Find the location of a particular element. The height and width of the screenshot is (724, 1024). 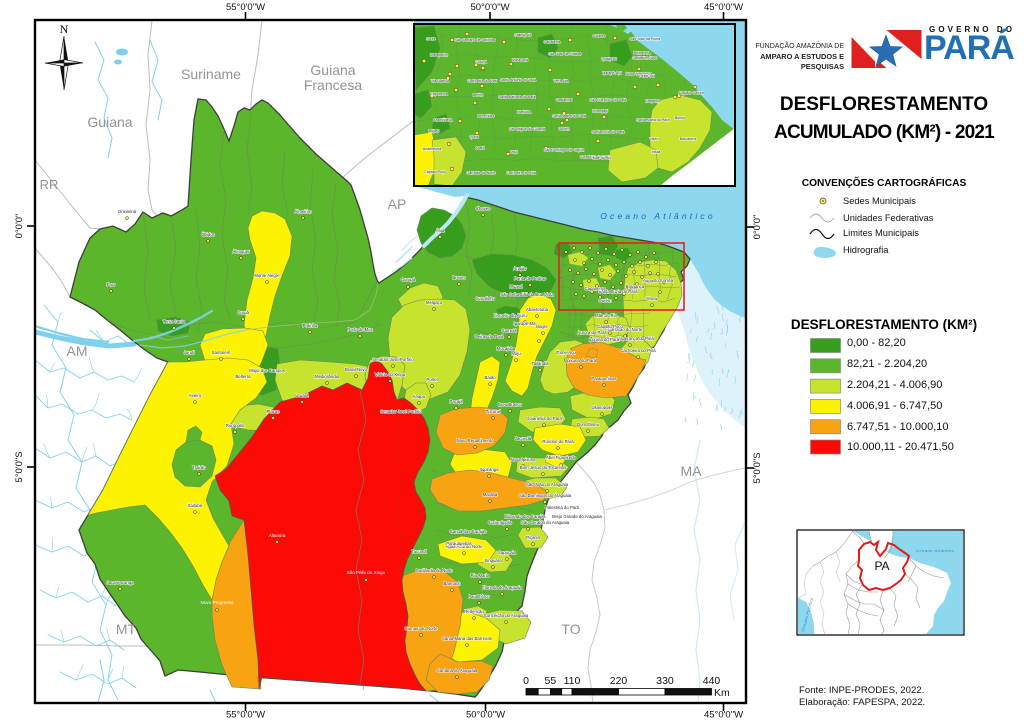

svg-text: Afuá is located at coordinates (440, 230).